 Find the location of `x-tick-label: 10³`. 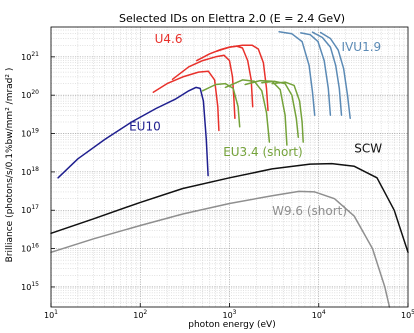

x-tick-label: 10³ is located at coordinates (229, 314).